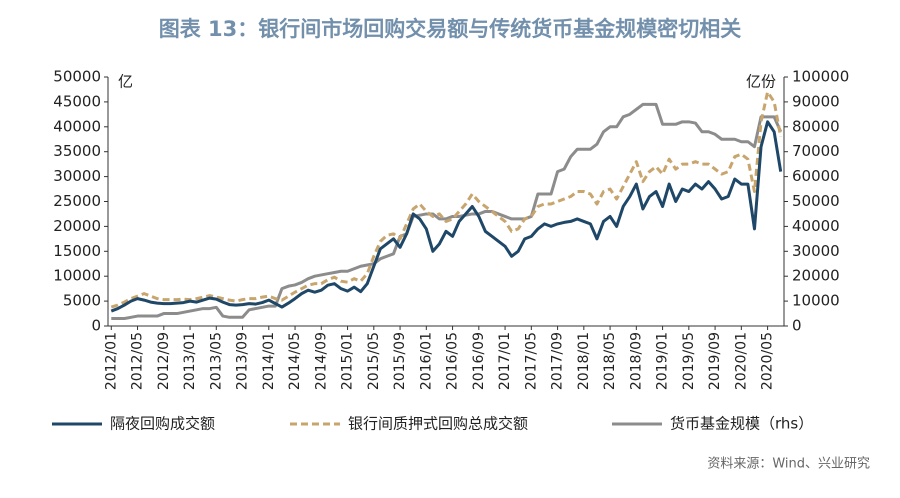  What do you see at coordinates (77, 77) in the screenshot?
I see `y-tick-label: 50000` at bounding box center [77, 77].